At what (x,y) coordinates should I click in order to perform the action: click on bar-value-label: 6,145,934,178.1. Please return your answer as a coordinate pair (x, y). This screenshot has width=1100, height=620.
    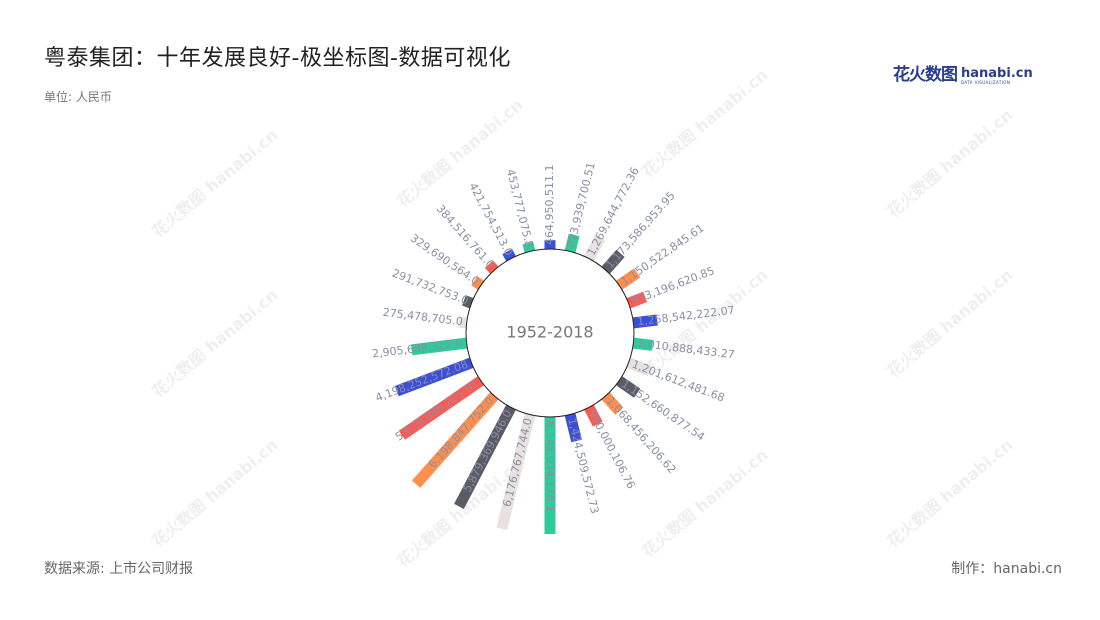
    Looking at the image, I should click on (550, 466).